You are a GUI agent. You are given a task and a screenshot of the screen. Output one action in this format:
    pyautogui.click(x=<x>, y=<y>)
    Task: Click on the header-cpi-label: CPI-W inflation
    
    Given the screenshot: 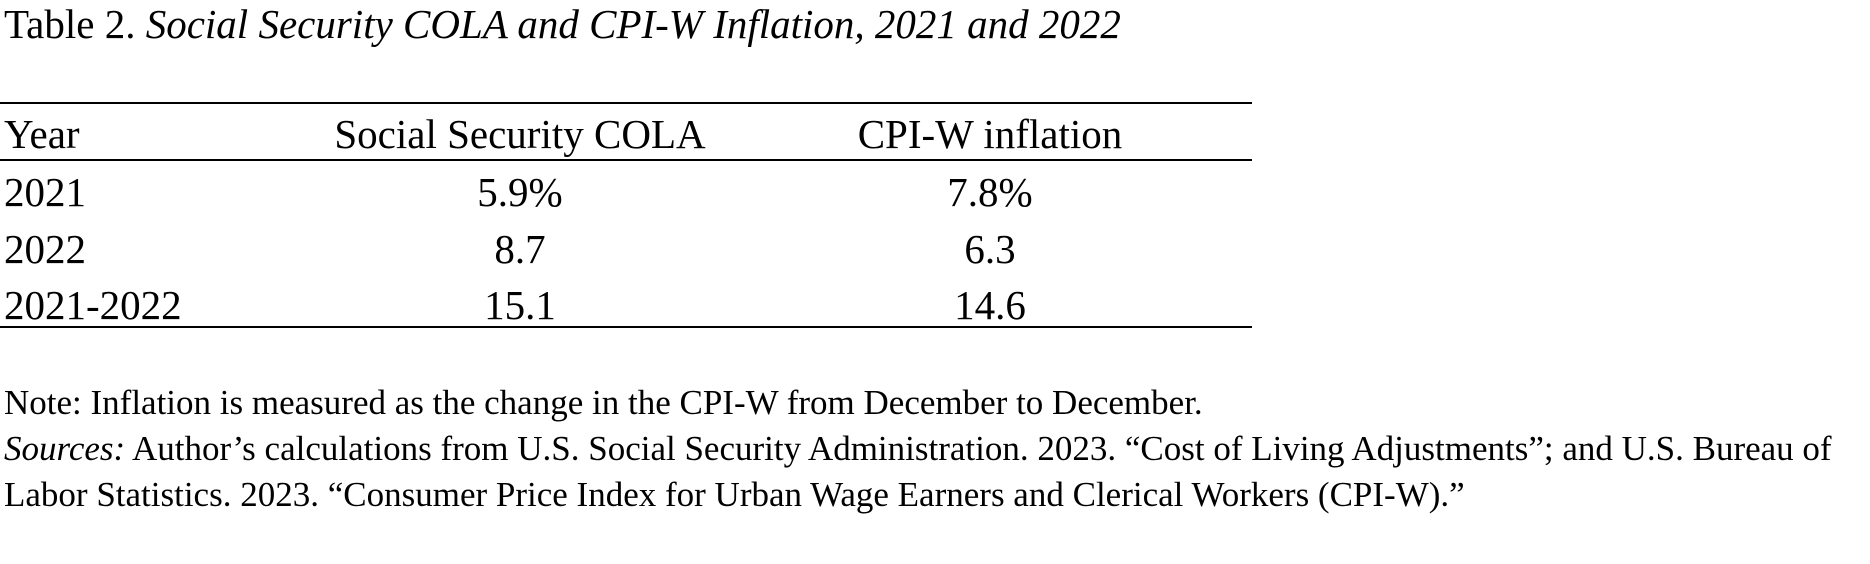 What is the action you would take?
    pyautogui.click(x=990, y=134)
    